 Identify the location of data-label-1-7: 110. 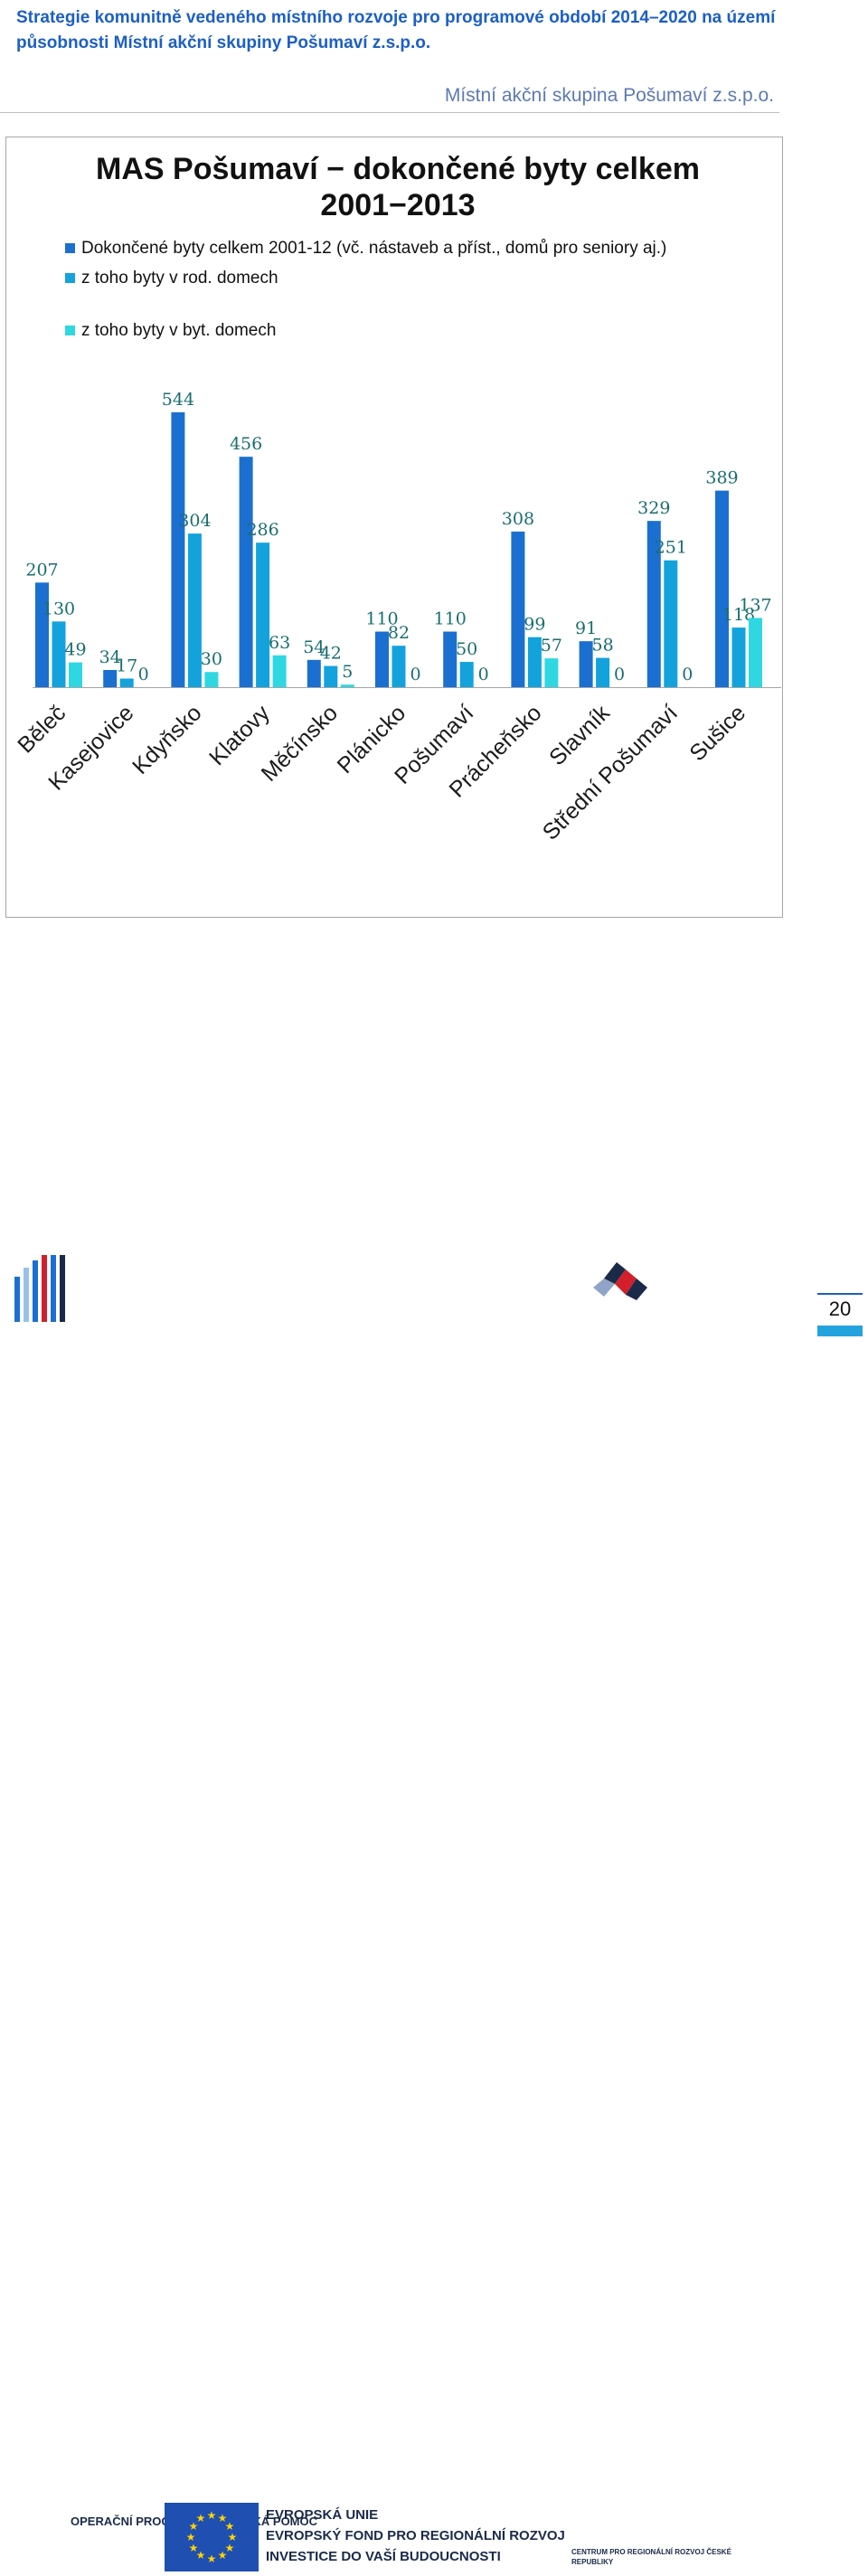
(451, 619).